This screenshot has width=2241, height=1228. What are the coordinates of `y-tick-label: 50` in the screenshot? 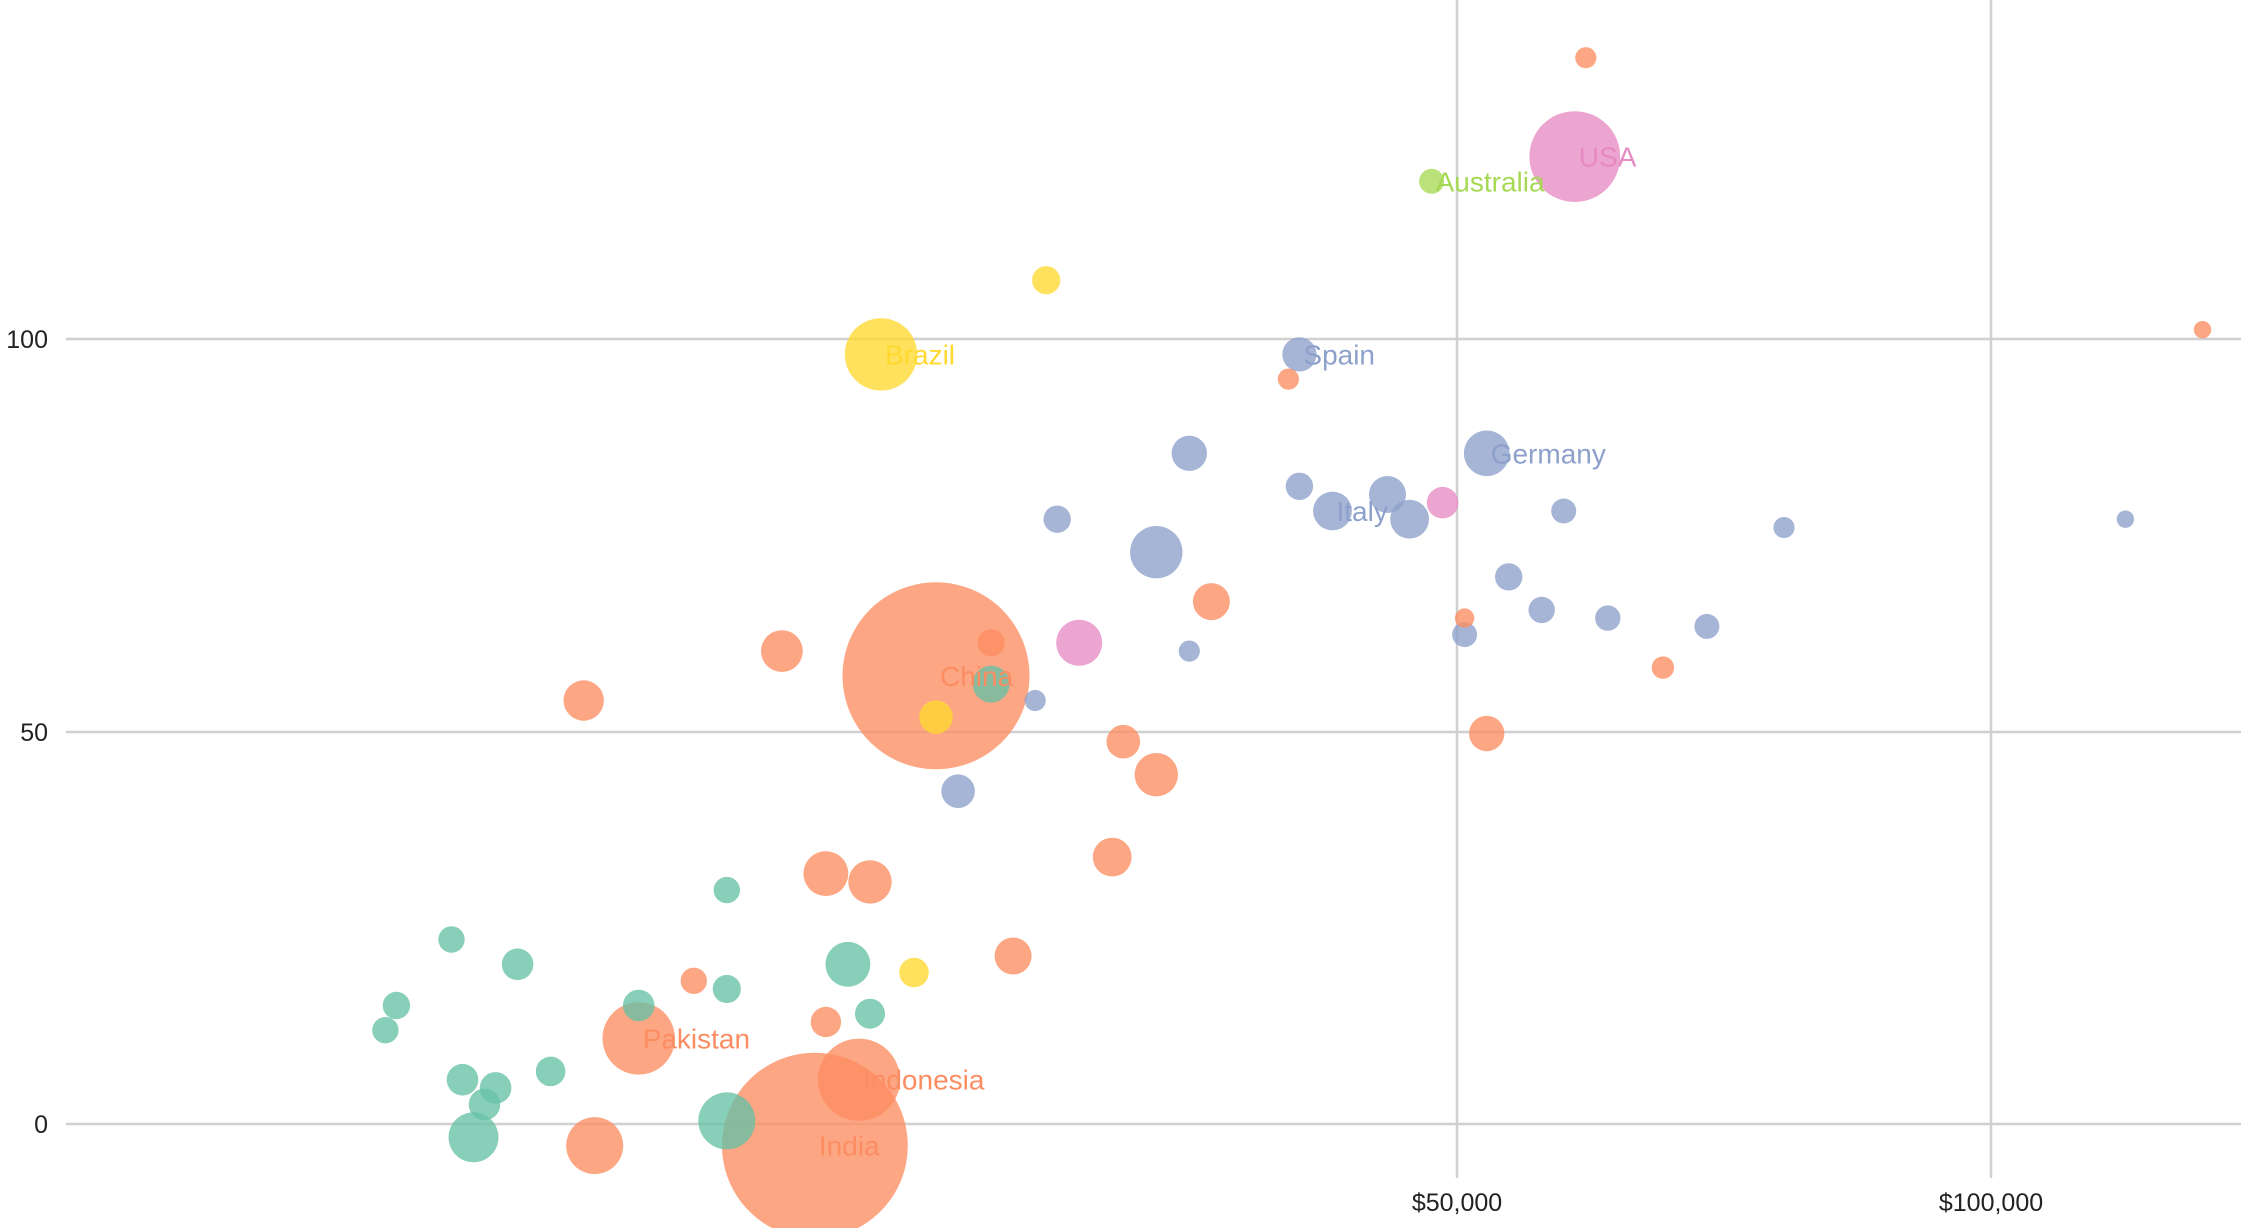 It's located at (34, 733).